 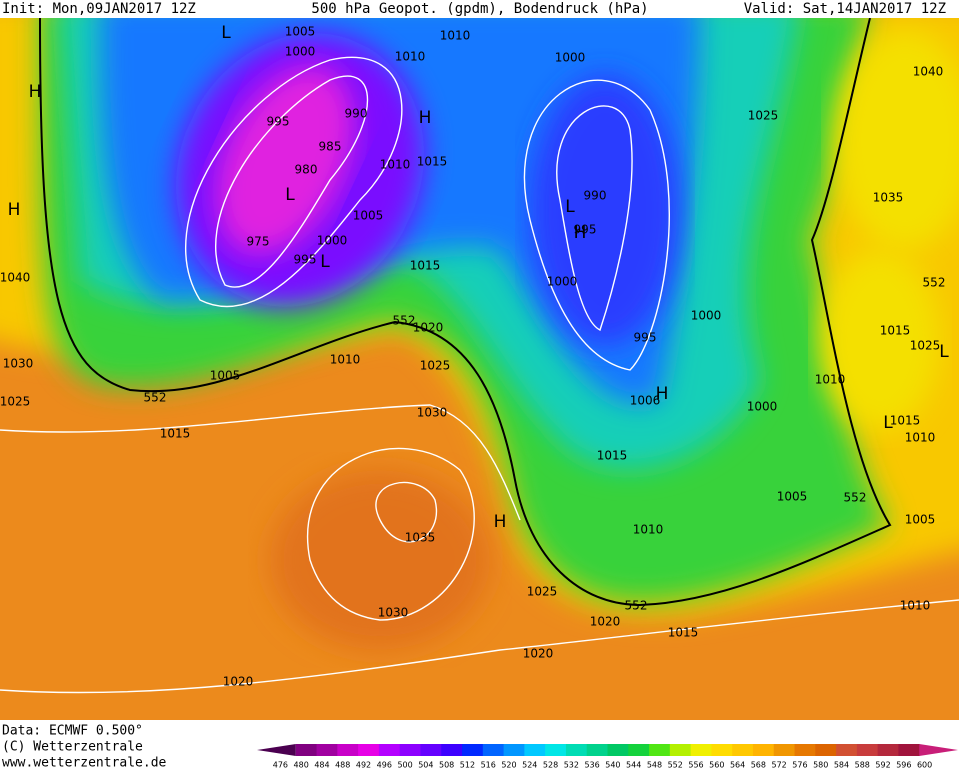 I want to click on colorbar-label: 516, so click(x=488, y=765).